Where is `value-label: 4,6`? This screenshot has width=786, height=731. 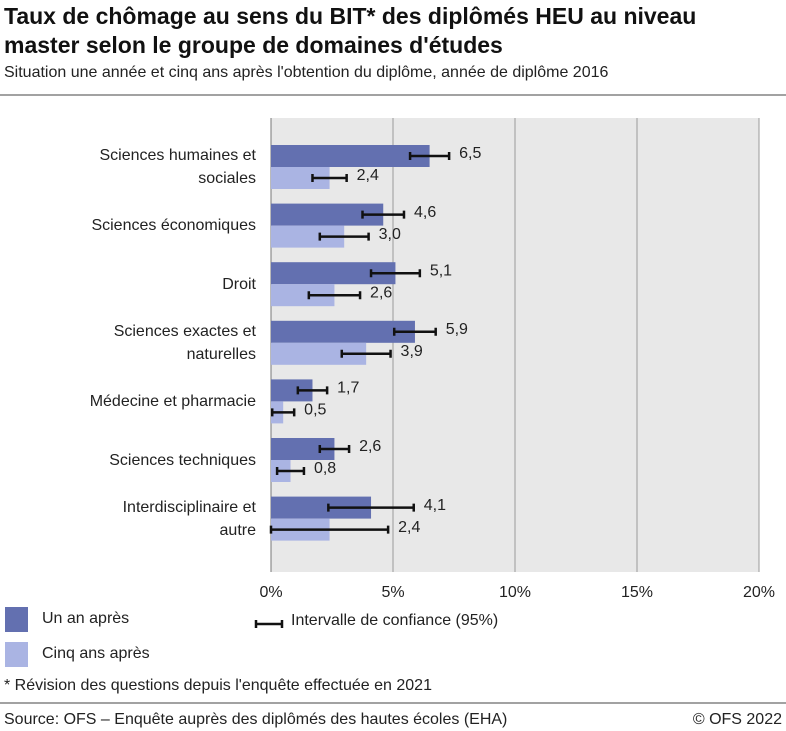 value-label: 4,6 is located at coordinates (425, 212).